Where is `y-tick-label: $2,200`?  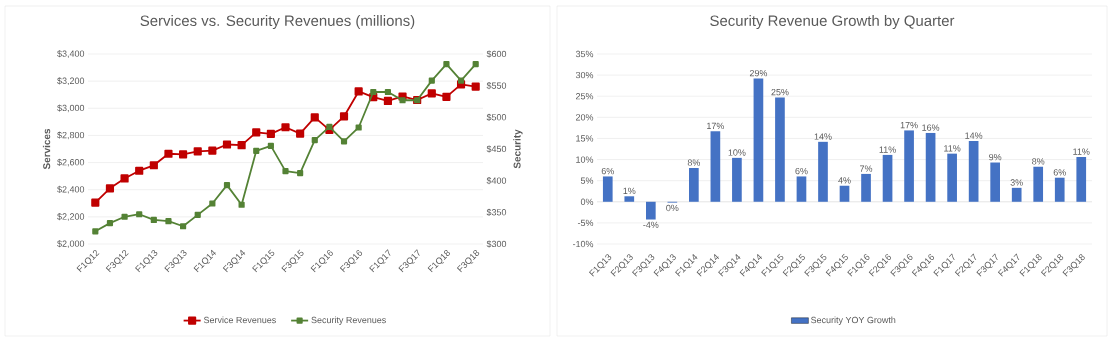
y-tick-label: $2,200 is located at coordinates (71, 216).